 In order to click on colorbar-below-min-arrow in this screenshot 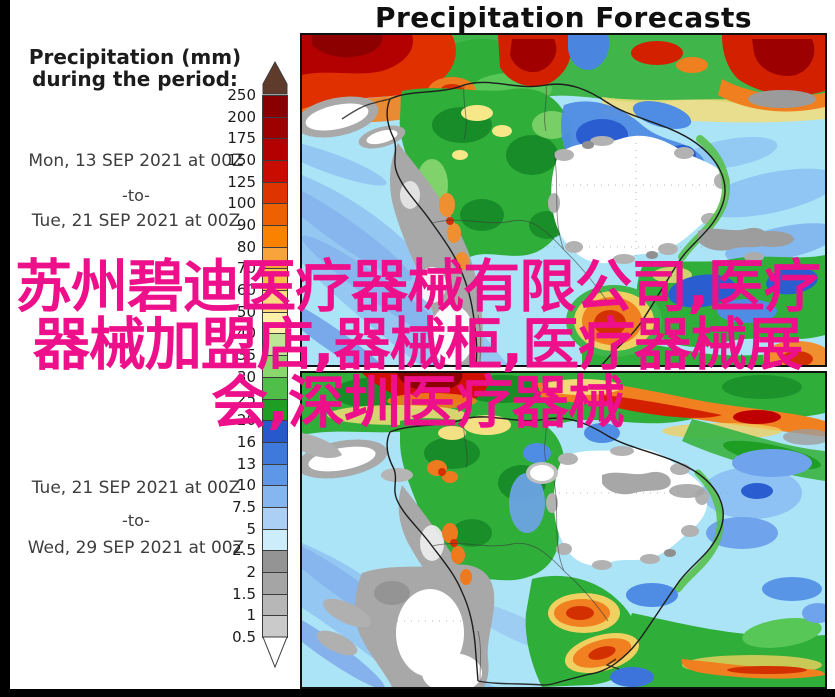, I will do `click(275, 652)`.